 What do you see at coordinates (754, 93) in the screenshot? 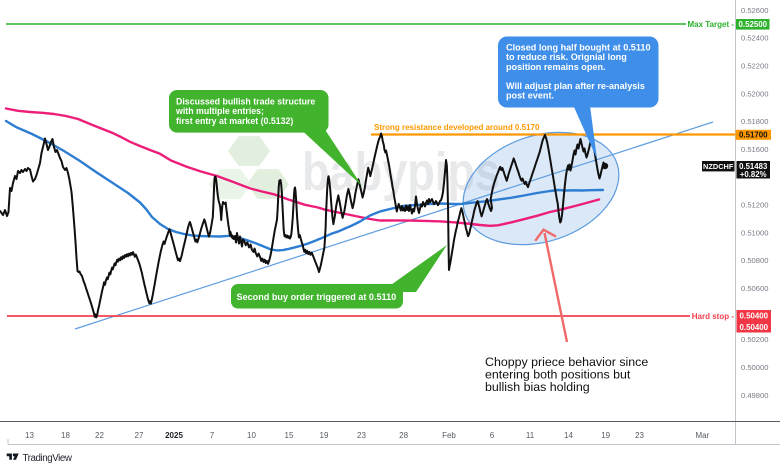
I see `svg-text: 0.52000` at bounding box center [754, 93].